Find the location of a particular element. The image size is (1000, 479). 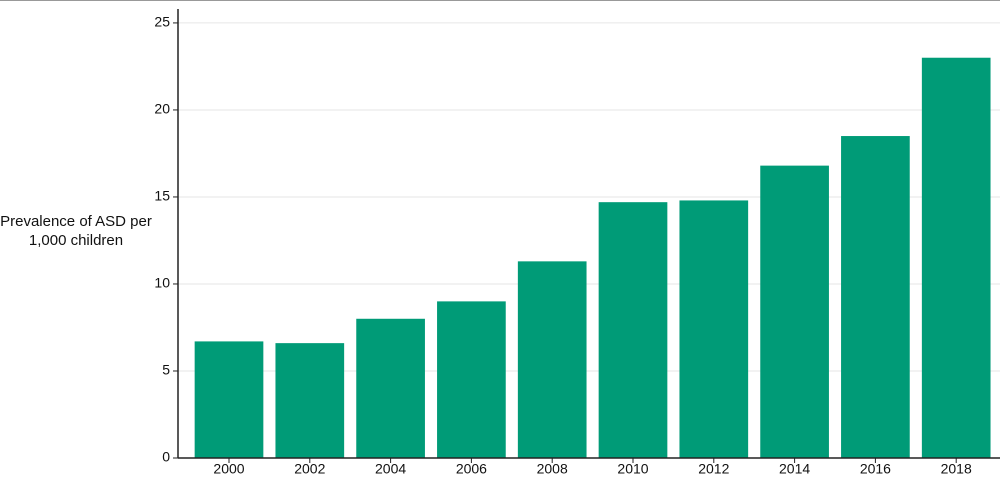

x-tick-label: 2000 is located at coordinates (228, 469).